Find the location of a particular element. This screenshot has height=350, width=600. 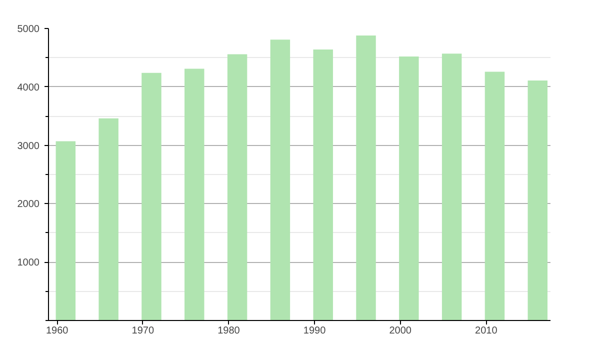

y-tick-label: 4000 is located at coordinates (28, 88).